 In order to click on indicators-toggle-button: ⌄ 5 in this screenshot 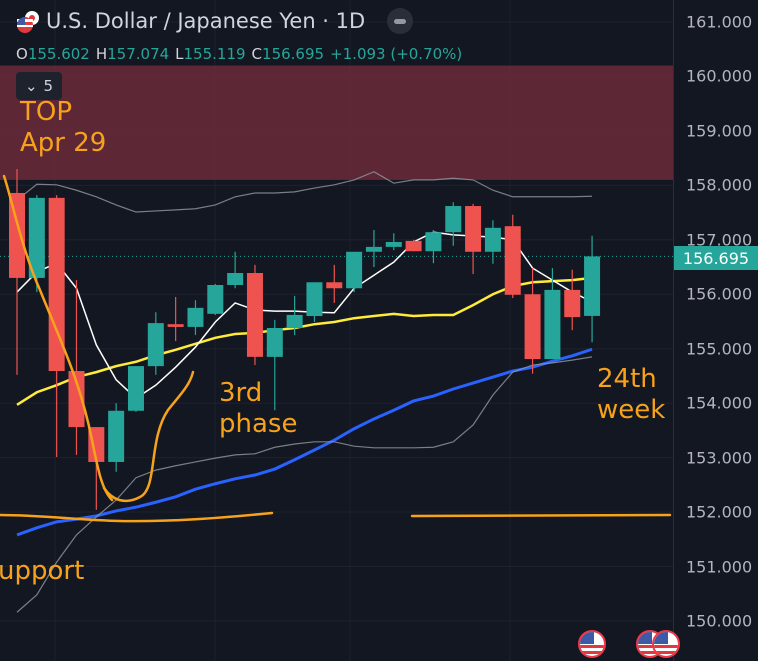, I will do `click(39, 86)`.